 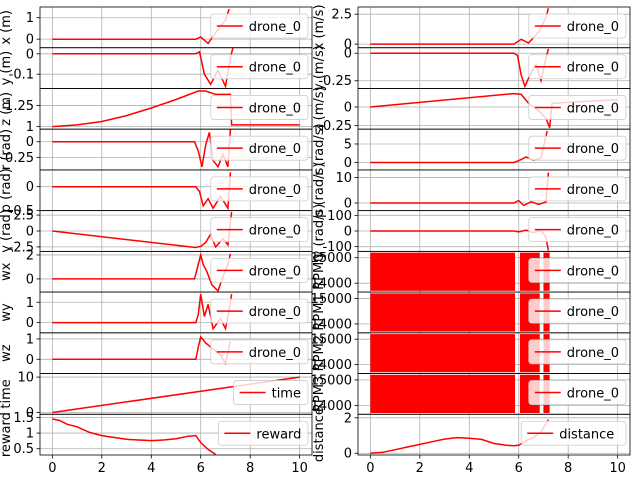 What do you see at coordinates (519, 468) in the screenshot?
I see `x-tick-label: 6` at bounding box center [519, 468].